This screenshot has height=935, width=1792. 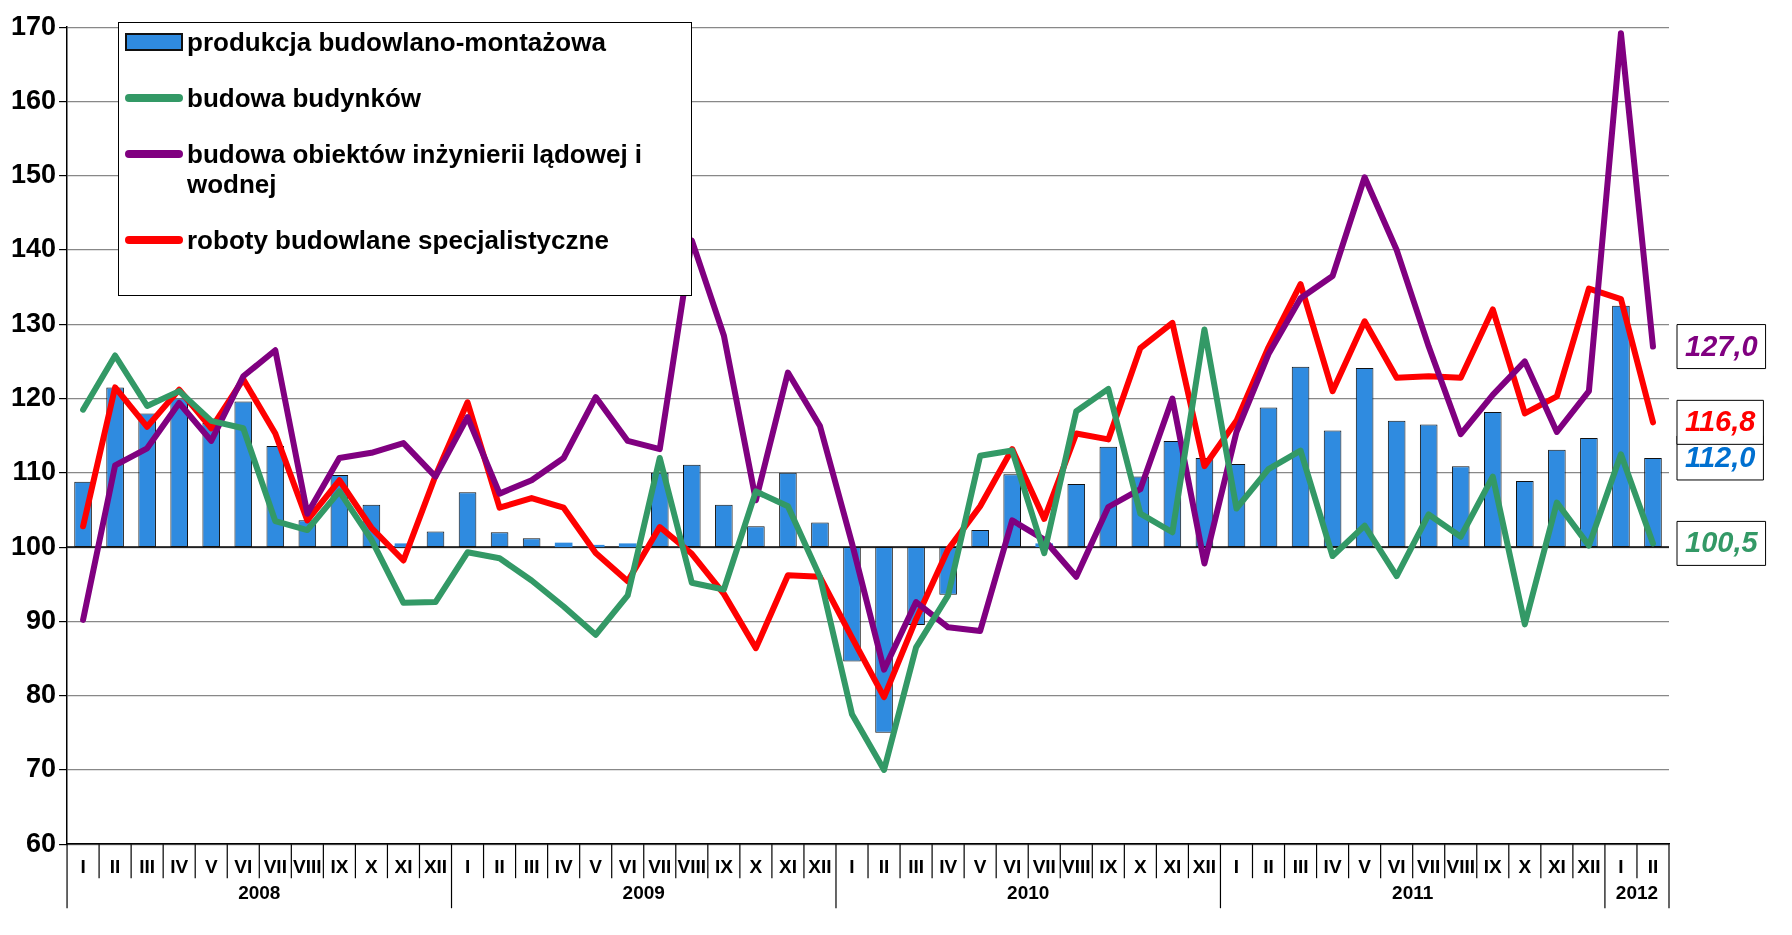 I want to click on y-tick-label: 60, so click(x=41, y=842).